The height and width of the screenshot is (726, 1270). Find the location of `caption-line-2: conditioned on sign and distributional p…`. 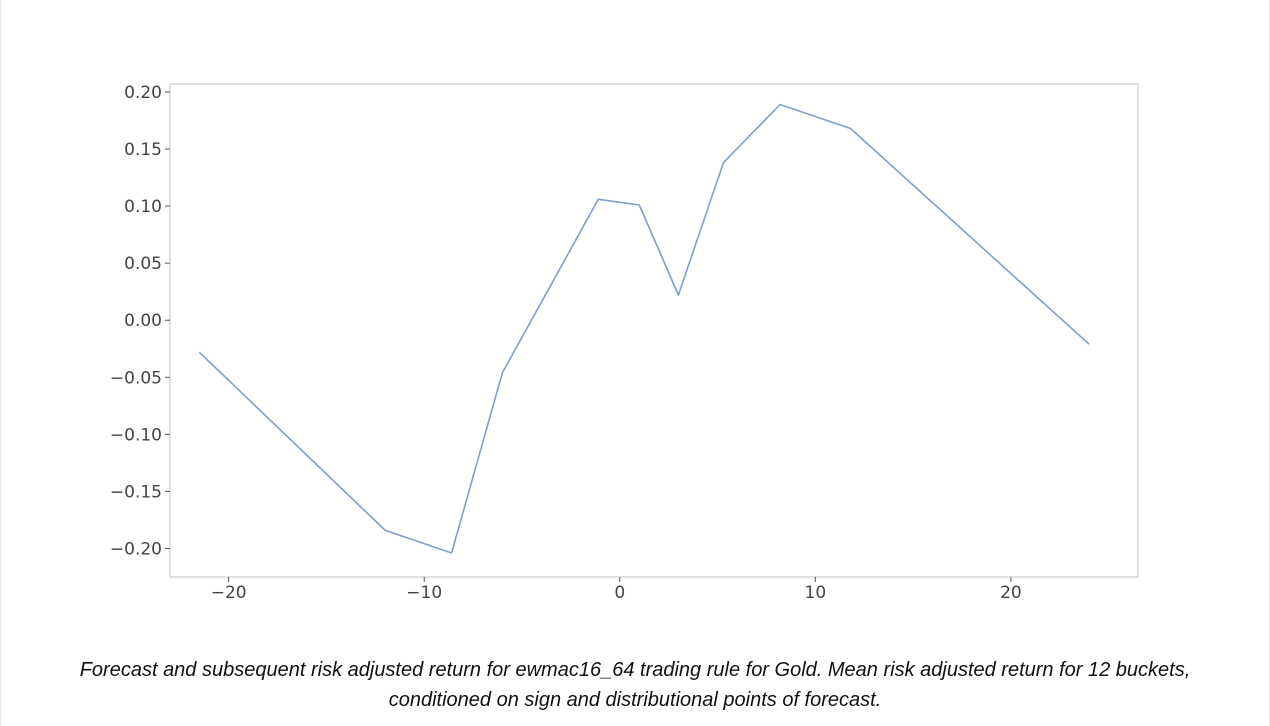

caption-line-2: conditioned on sign and distributional p… is located at coordinates (635, 700).